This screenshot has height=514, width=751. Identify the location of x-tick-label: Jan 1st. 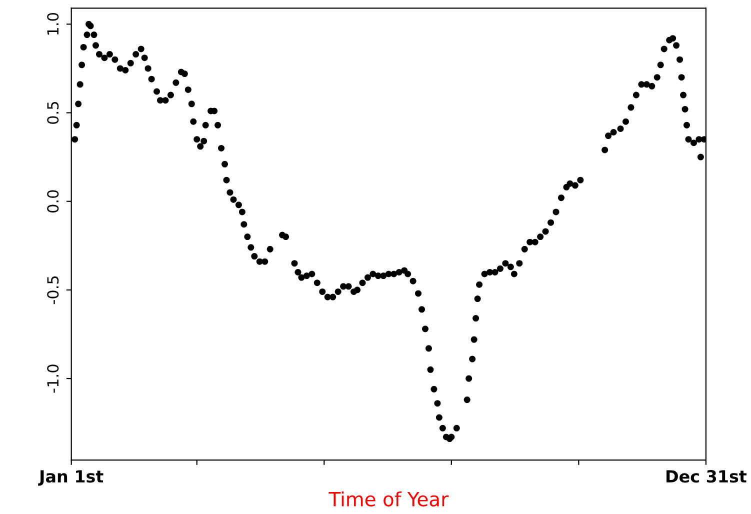
(71, 478).